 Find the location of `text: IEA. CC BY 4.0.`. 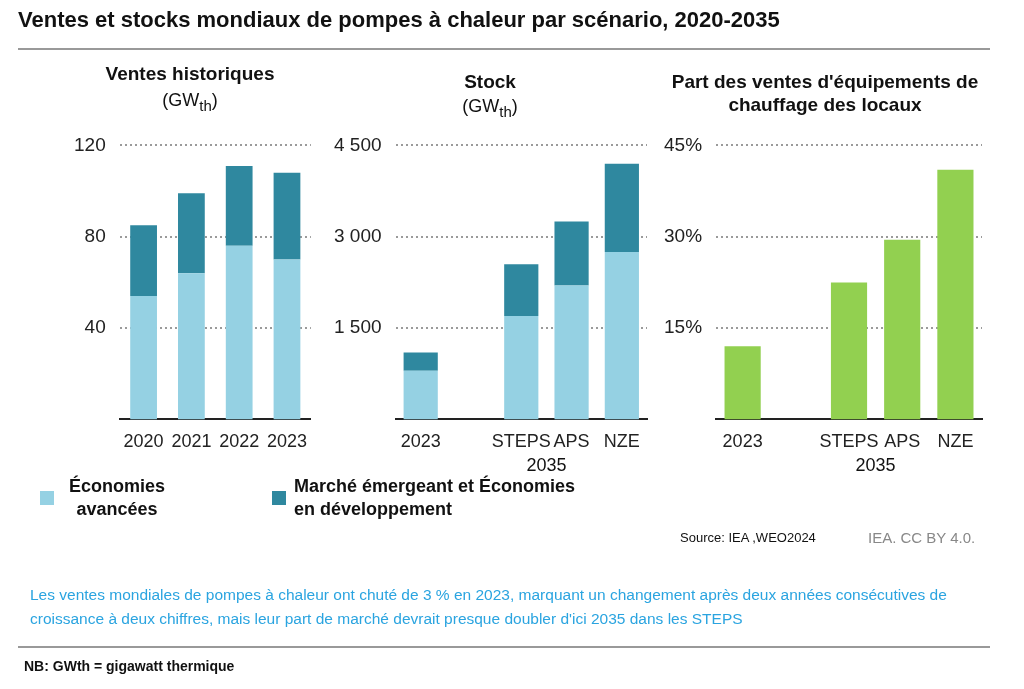

text: IEA. CC BY 4.0. is located at coordinates (922, 537).